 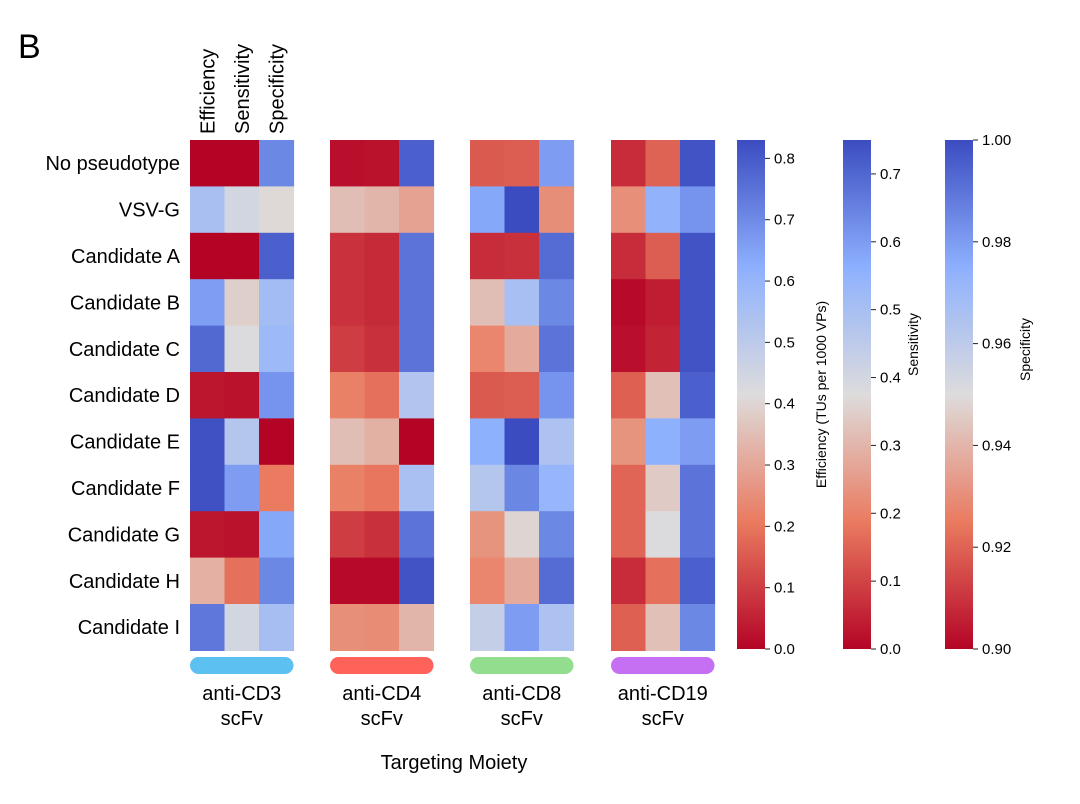 What do you see at coordinates (996, 242) in the screenshot?
I see `colorbar-tick-label: 0.98` at bounding box center [996, 242].